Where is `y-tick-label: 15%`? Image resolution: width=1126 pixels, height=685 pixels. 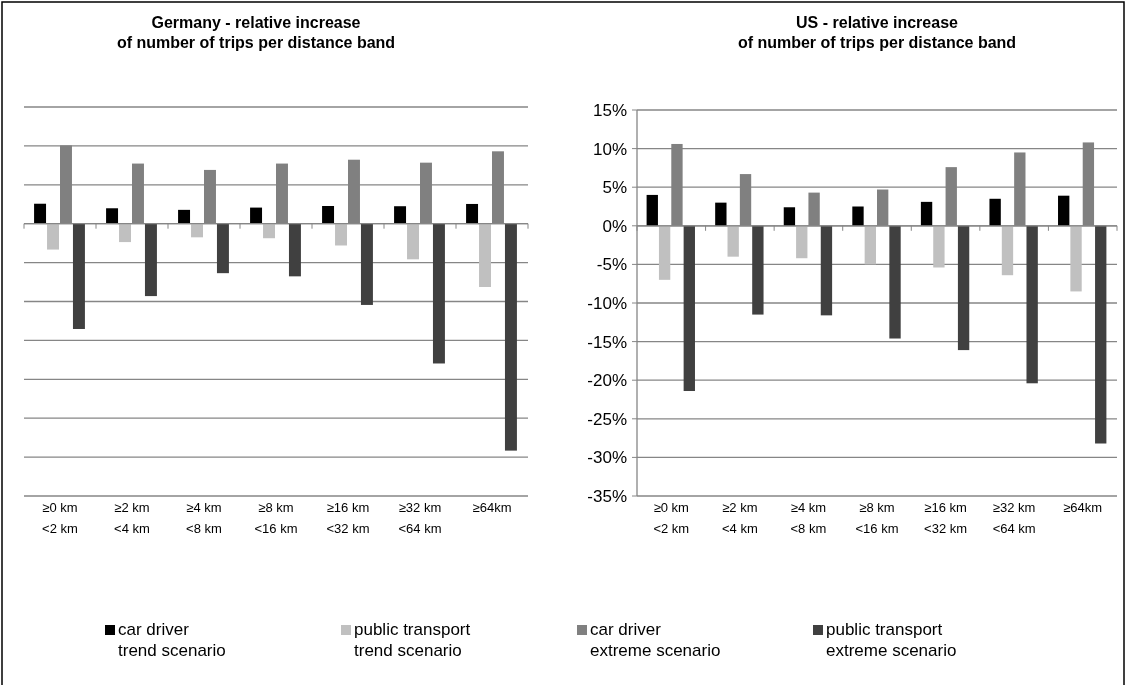 y-tick-label: 15% is located at coordinates (609, 110).